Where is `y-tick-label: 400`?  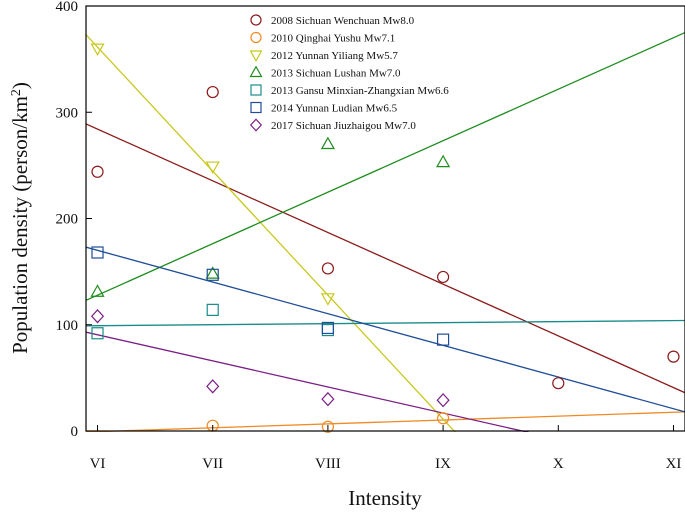 y-tick-label: 400 is located at coordinates (67, 7).